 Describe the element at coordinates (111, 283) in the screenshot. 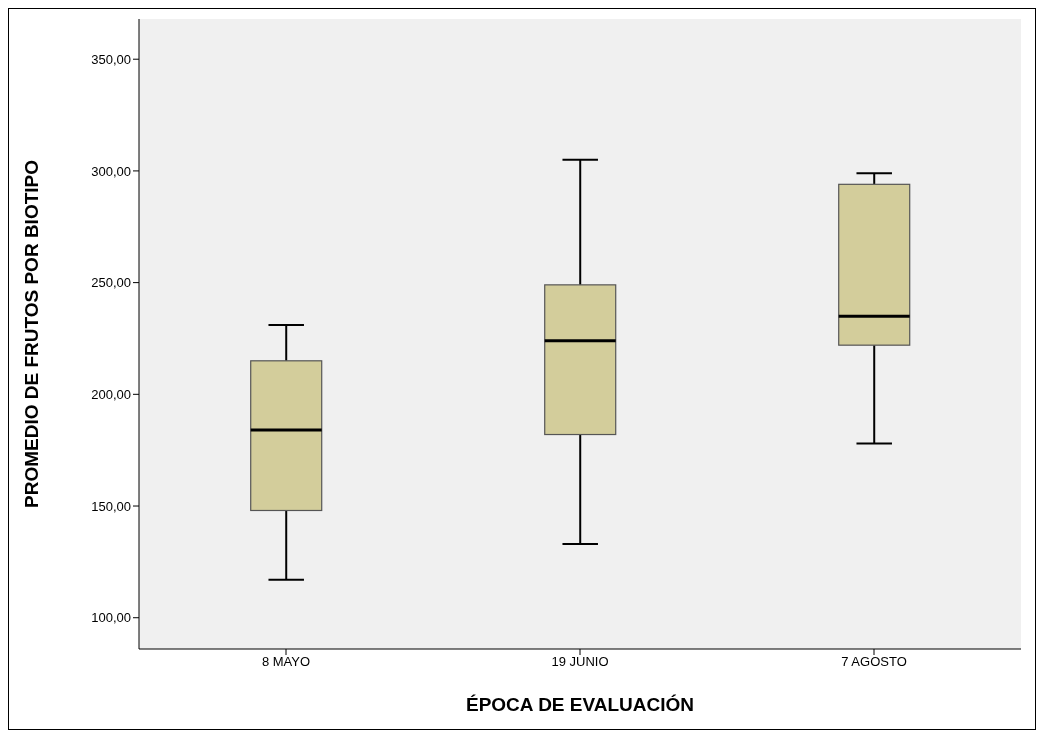

I see `y-tick-label: 250,00` at that location.